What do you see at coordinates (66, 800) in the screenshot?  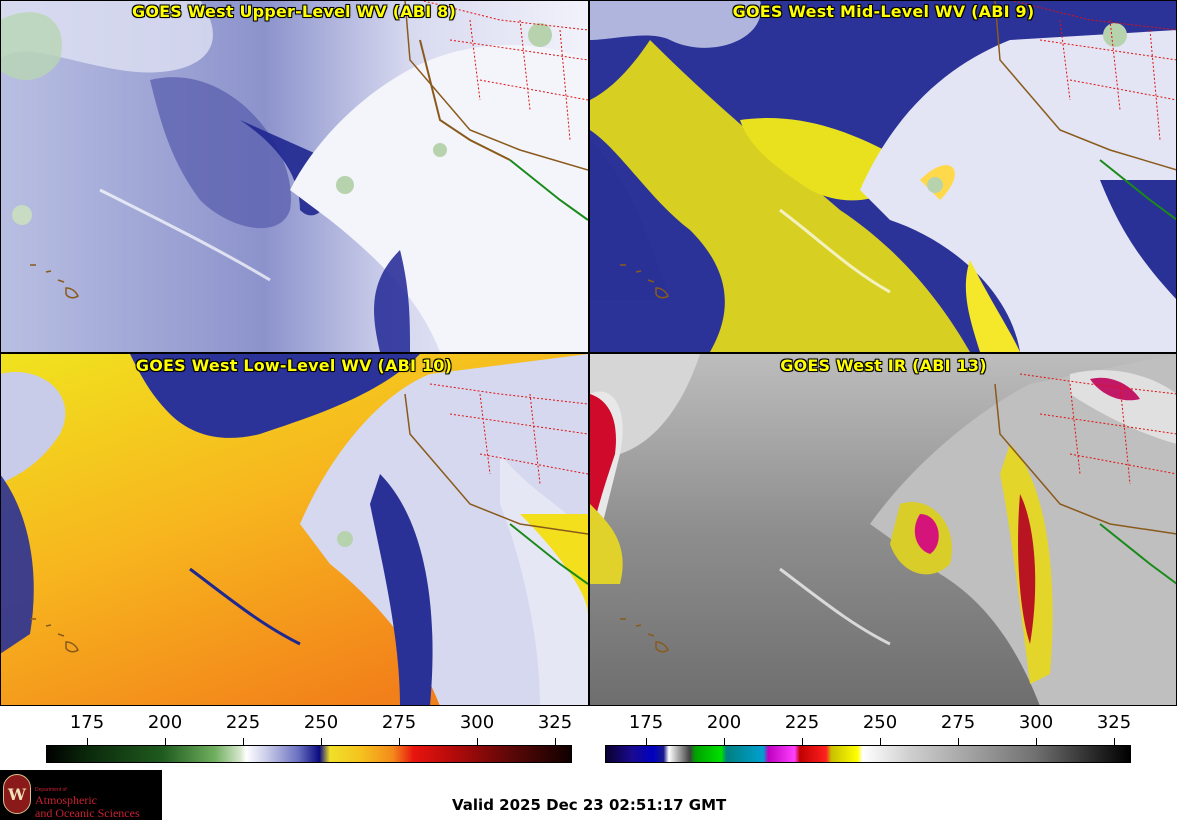 I see `logo-name-line1: Atmospheric` at bounding box center [66, 800].